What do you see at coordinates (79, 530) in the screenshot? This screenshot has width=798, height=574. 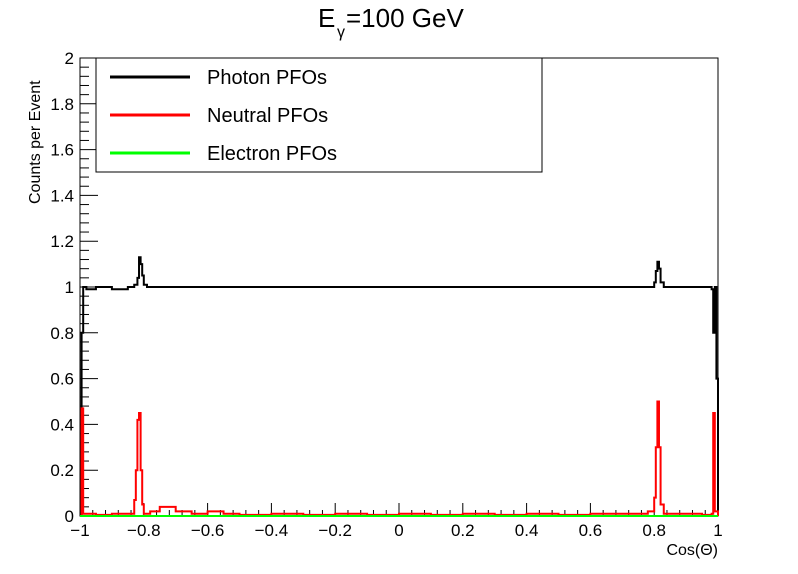 I see `x-tick-label: −1` at bounding box center [79, 530].